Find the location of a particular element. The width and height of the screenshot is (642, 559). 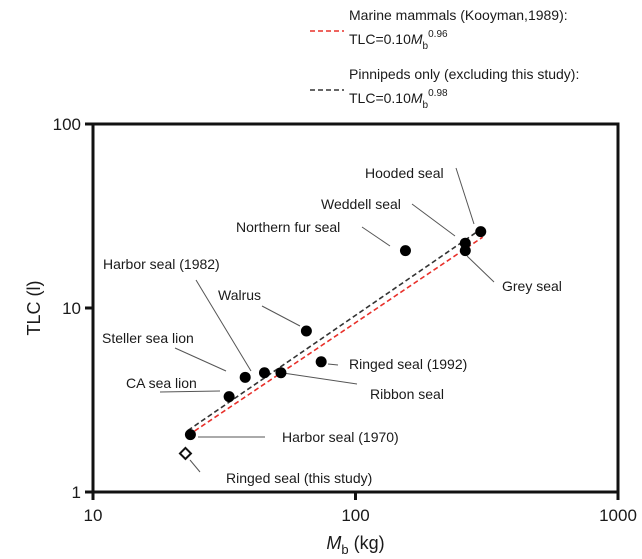

leader-ringed-seal-1992 is located at coordinates (333, 364).